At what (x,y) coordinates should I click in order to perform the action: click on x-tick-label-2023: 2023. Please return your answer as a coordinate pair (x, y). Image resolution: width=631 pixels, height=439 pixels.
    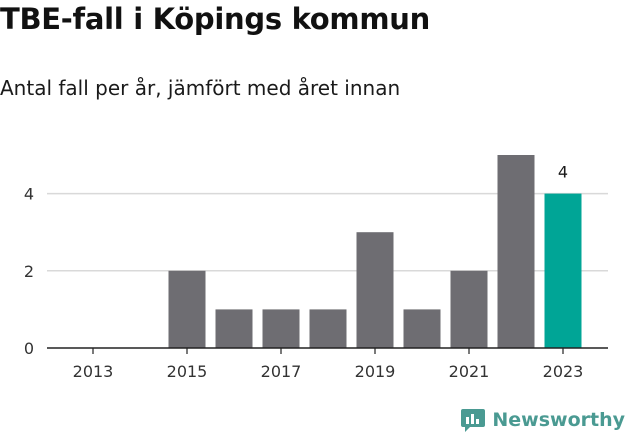
    Looking at the image, I should click on (563, 371).